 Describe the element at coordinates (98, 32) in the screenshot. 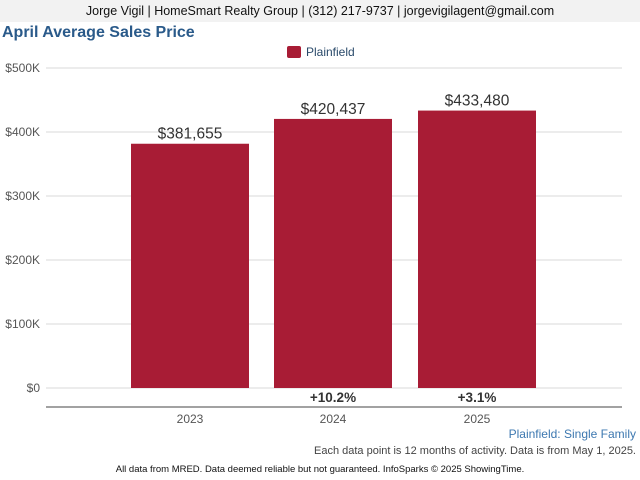

I see `chart-title: April Average Sales Price` at that location.